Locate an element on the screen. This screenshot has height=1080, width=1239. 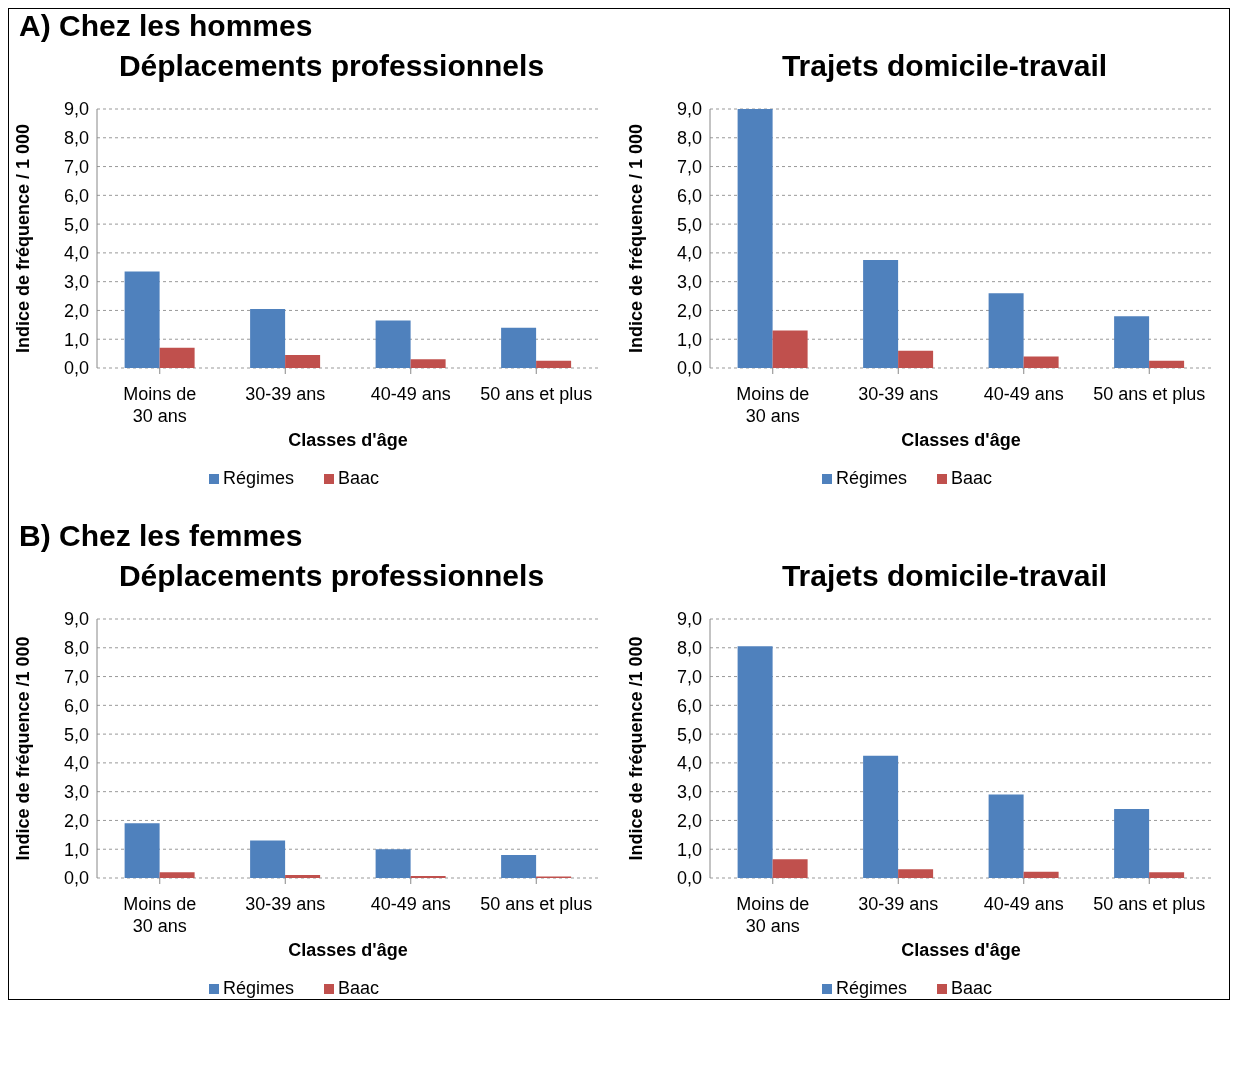
text: B) Chez les femmes is located at coordinates (161, 535).